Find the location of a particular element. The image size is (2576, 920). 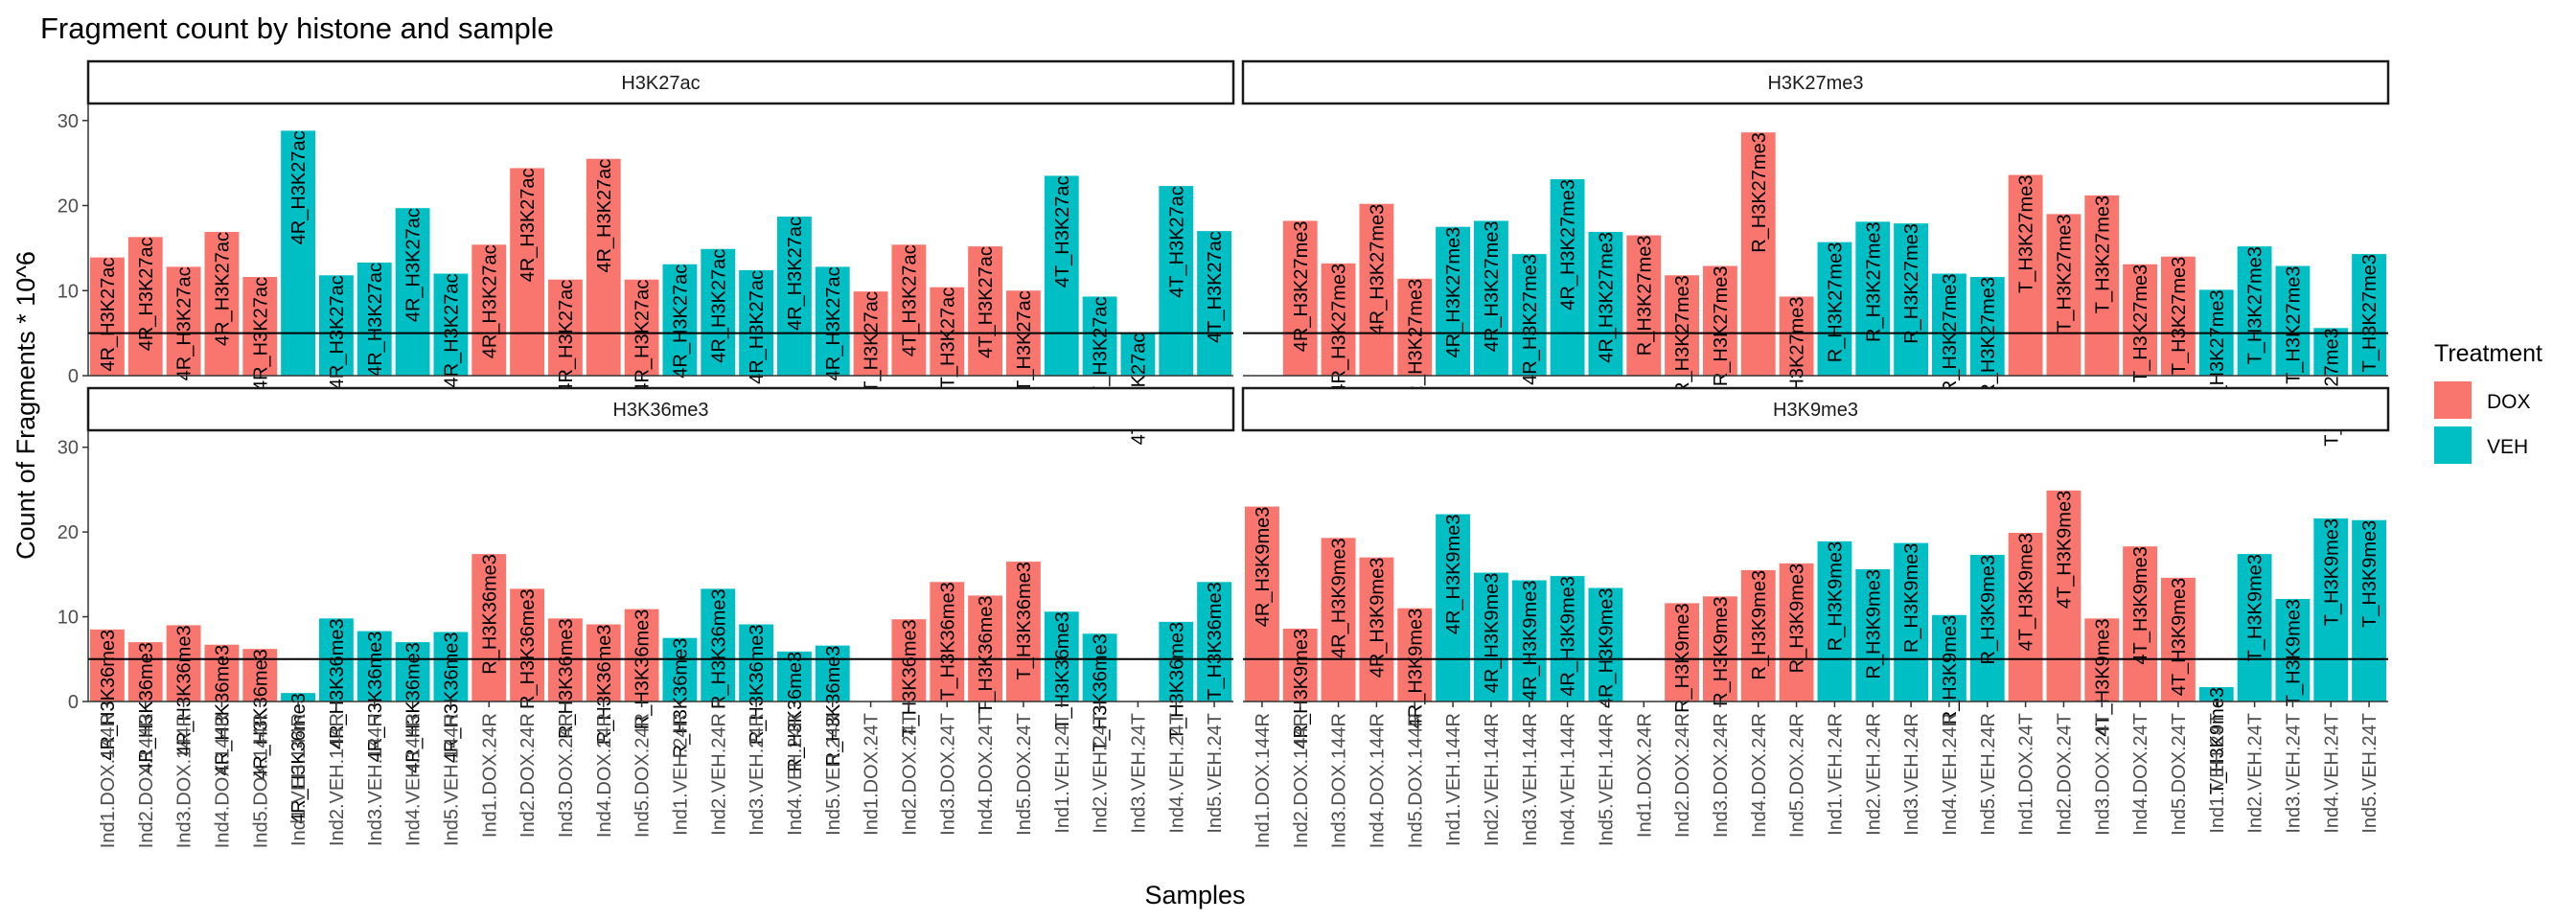

x-tick-label: Ind3.VEH.24T is located at coordinates (2294, 773).